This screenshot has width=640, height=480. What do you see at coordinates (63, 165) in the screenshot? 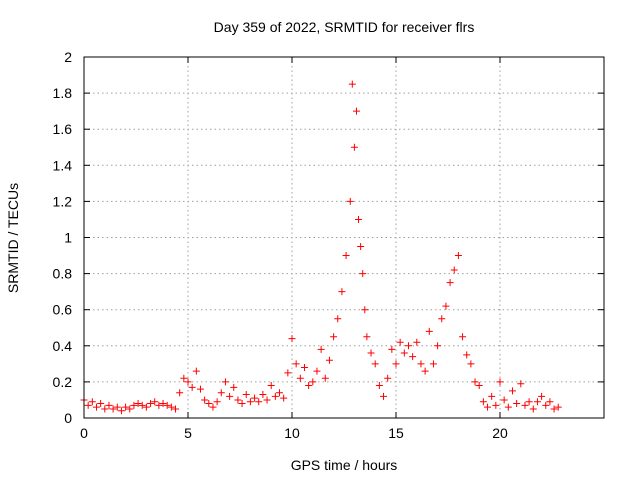
I see `y-tick-label: 1.4` at bounding box center [63, 165].